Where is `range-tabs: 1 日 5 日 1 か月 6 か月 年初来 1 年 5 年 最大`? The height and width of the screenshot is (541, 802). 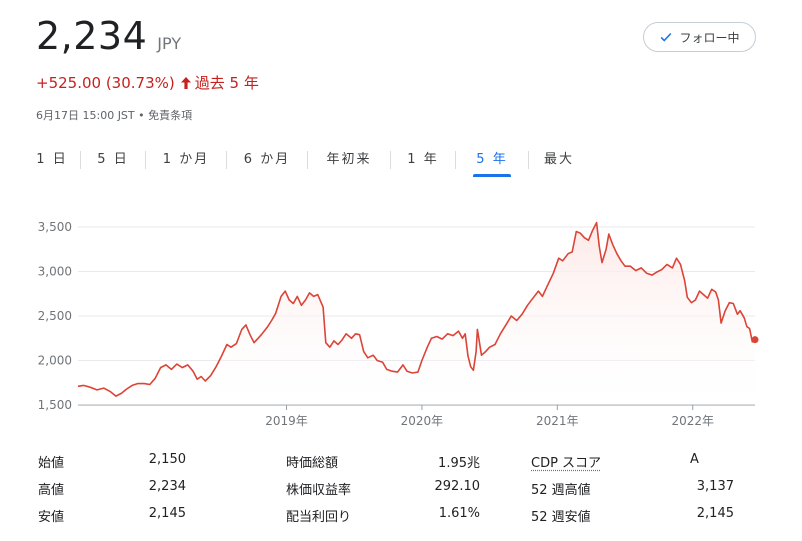
range-tabs: 1 日 5 日 1 か月 6 か月 年初来 1 年 5 年 最大 is located at coordinates (306, 162).